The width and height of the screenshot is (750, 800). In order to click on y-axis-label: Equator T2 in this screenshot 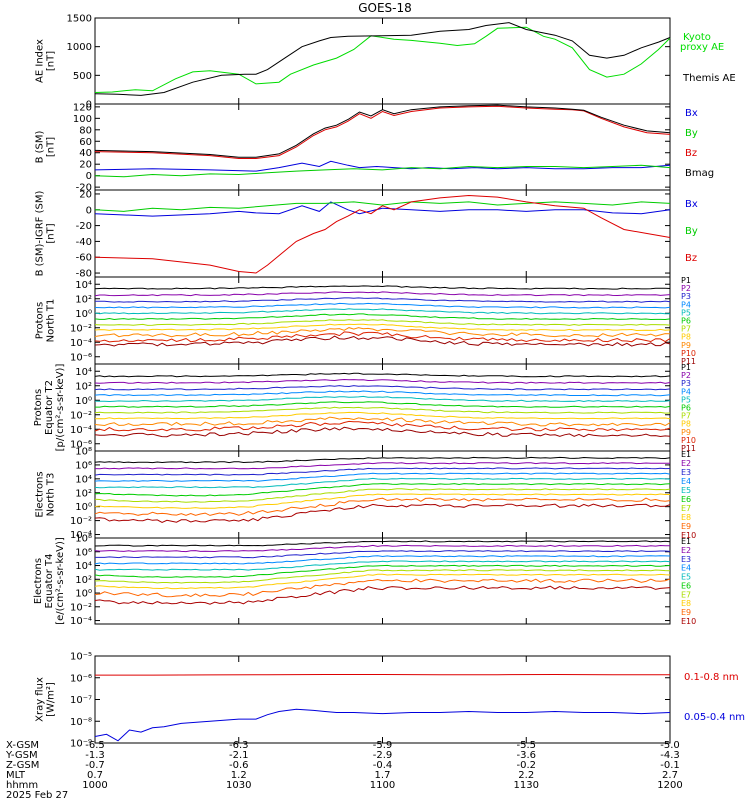, I will do `click(49, 407)`.